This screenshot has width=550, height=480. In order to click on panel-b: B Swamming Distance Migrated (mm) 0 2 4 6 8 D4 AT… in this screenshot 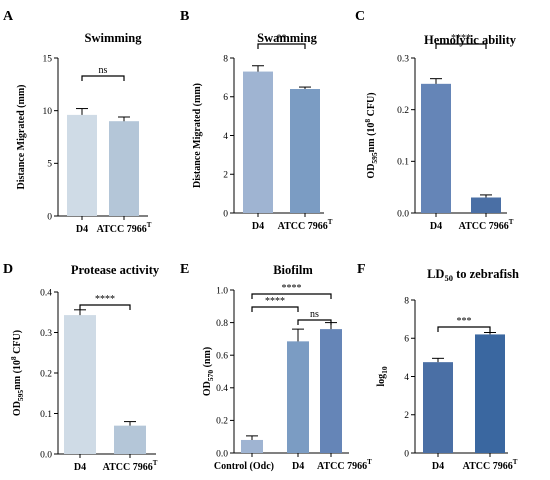, I will do `click(256, 120)`.